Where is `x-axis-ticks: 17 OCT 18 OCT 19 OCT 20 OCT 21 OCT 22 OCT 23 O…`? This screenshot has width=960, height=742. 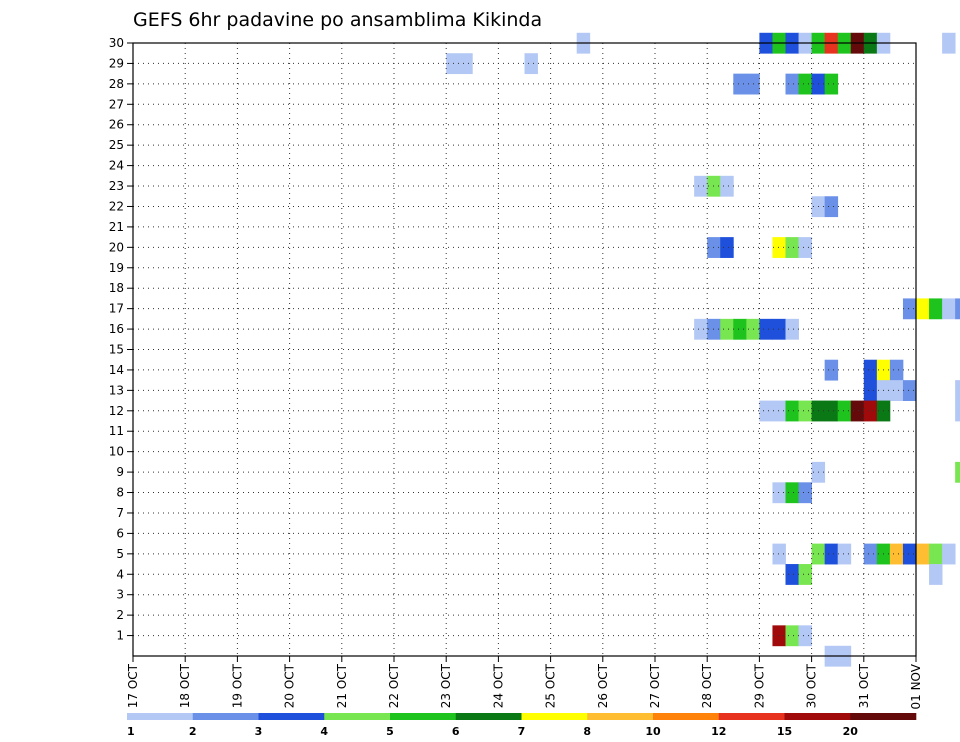
x-axis-ticks: 17 OCT 18 OCT 19 OCT 20 OCT 21 OCT 22 OCT 23 O… is located at coordinates (524, 683).